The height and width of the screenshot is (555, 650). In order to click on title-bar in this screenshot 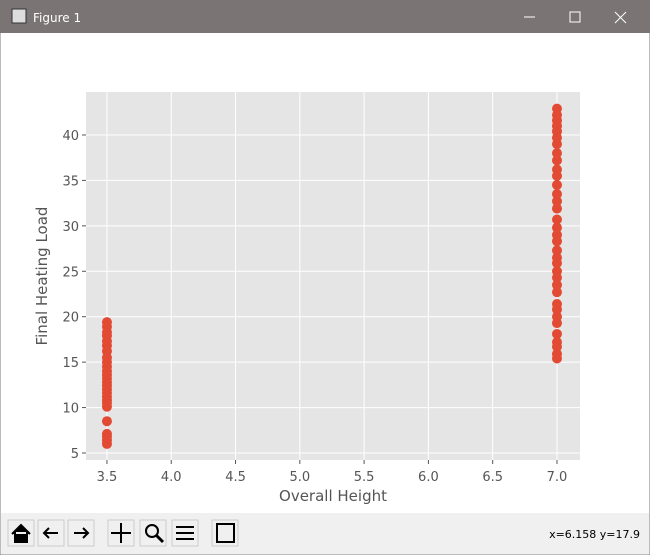, I will do `click(325, 16)`.